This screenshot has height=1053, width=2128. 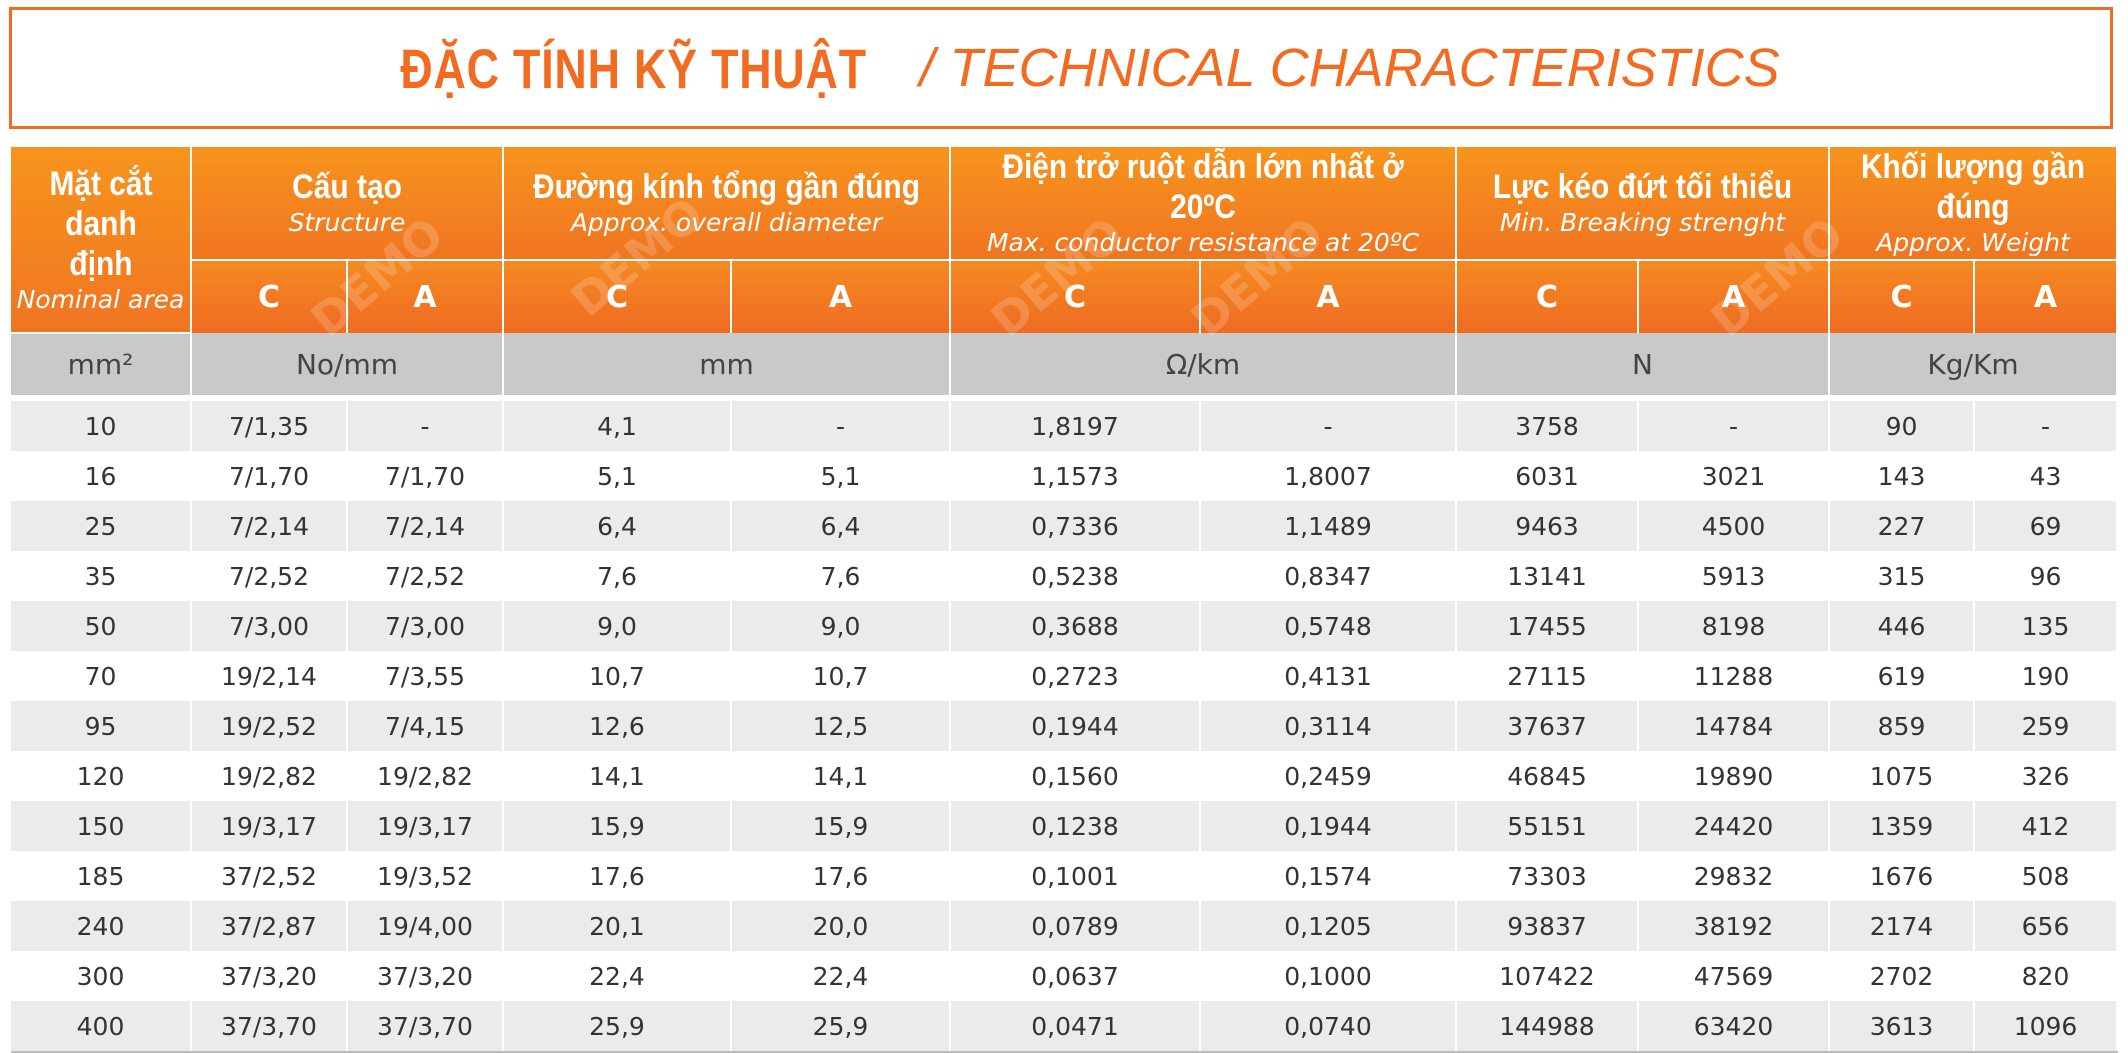 I want to click on first-header: Mặt cắt danh định Nominal area, so click(x=101, y=240).